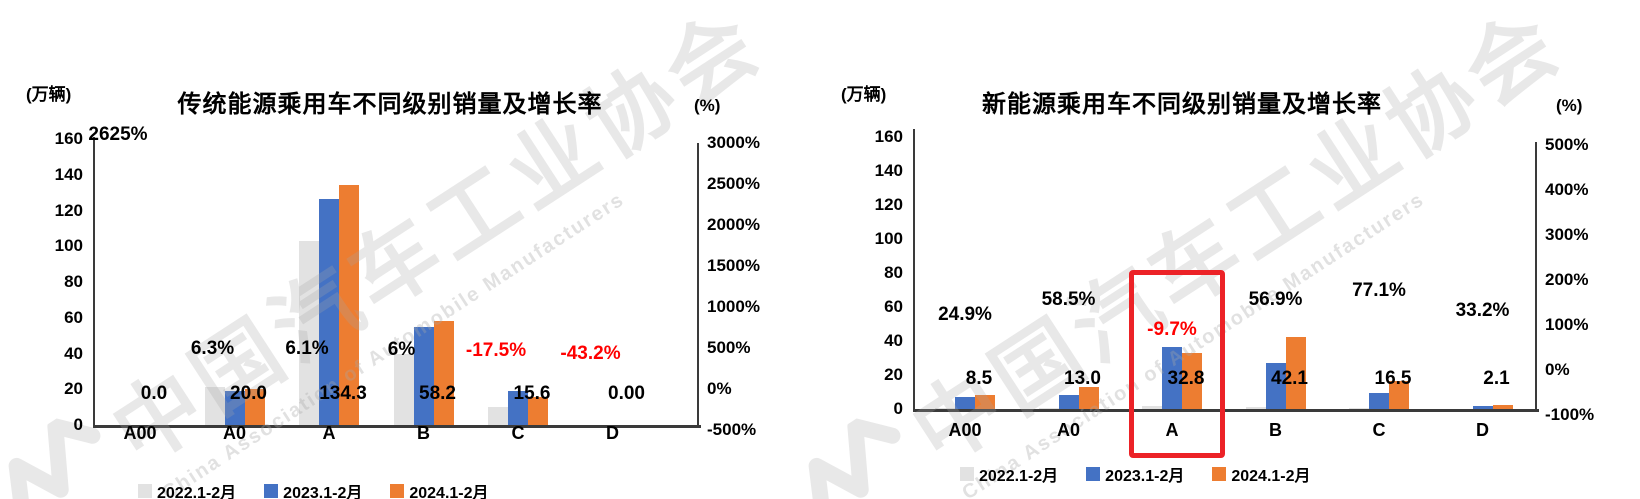 The image size is (1640, 499). What do you see at coordinates (532, 393) in the screenshot?
I see `bar-value-label: 15.6` at bounding box center [532, 393].